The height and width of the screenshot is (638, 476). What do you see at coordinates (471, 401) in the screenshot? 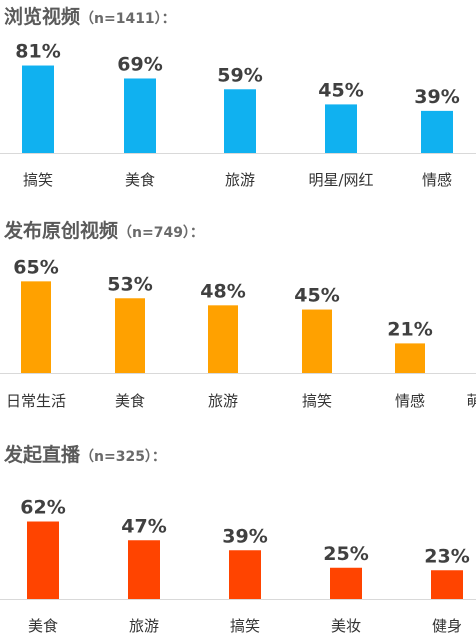
I see `category-label: 萌` at bounding box center [471, 401].